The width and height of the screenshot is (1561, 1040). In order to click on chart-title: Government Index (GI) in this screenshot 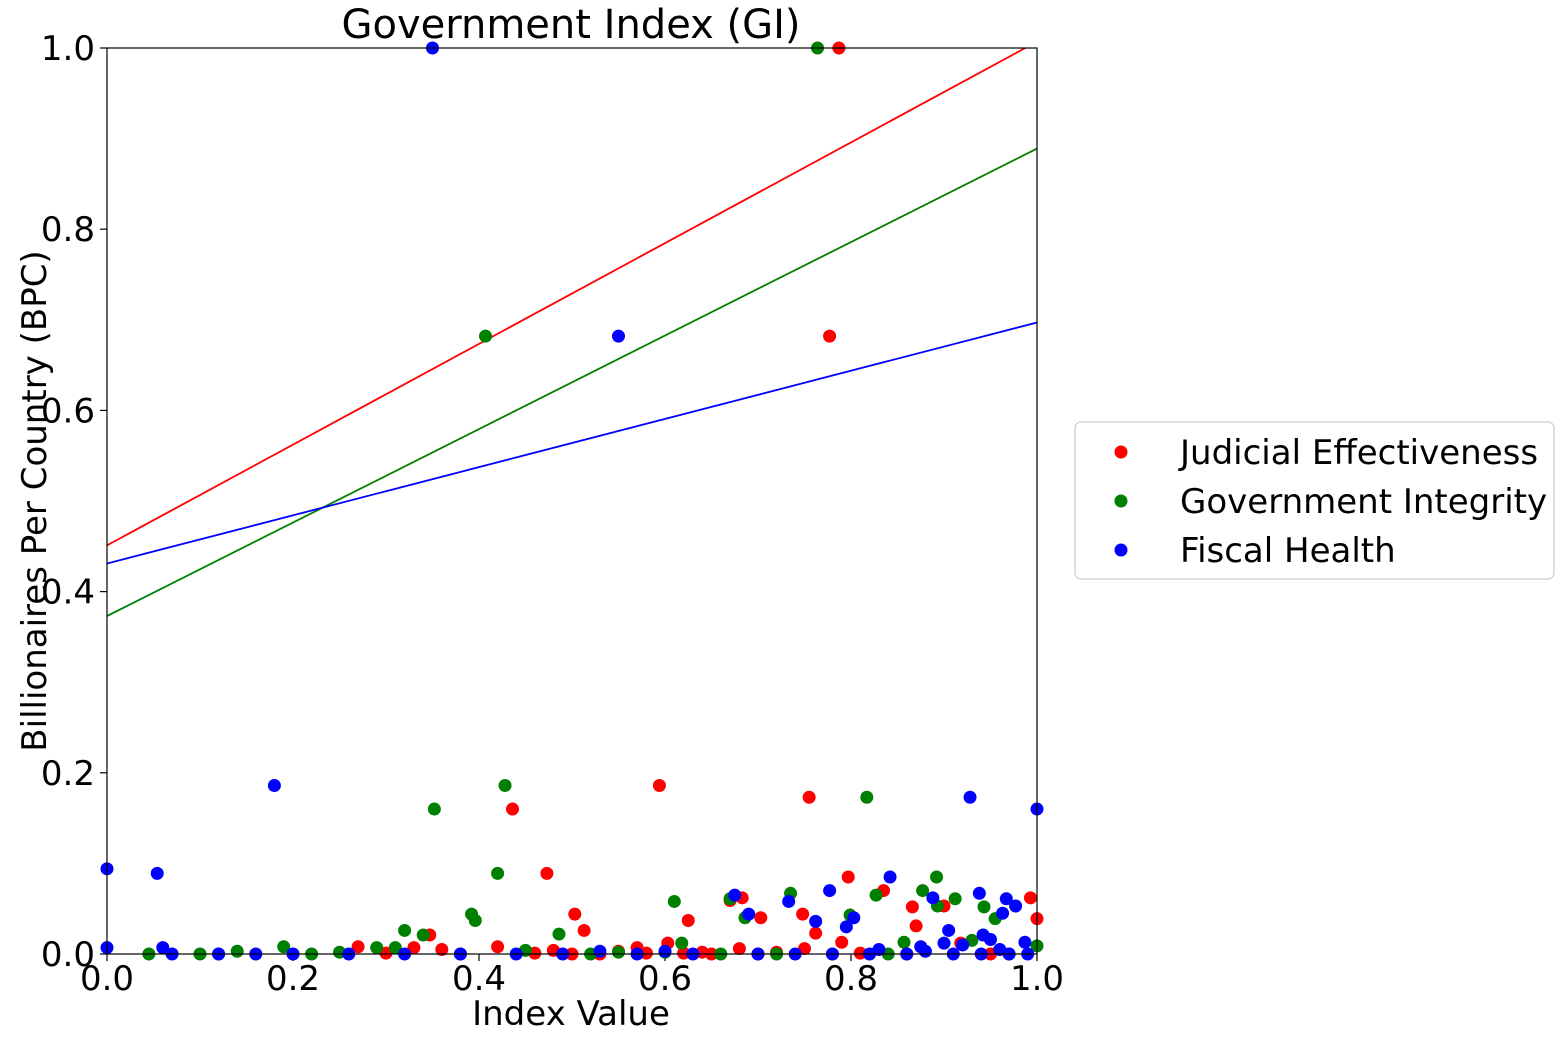, I will do `click(570, 25)`.